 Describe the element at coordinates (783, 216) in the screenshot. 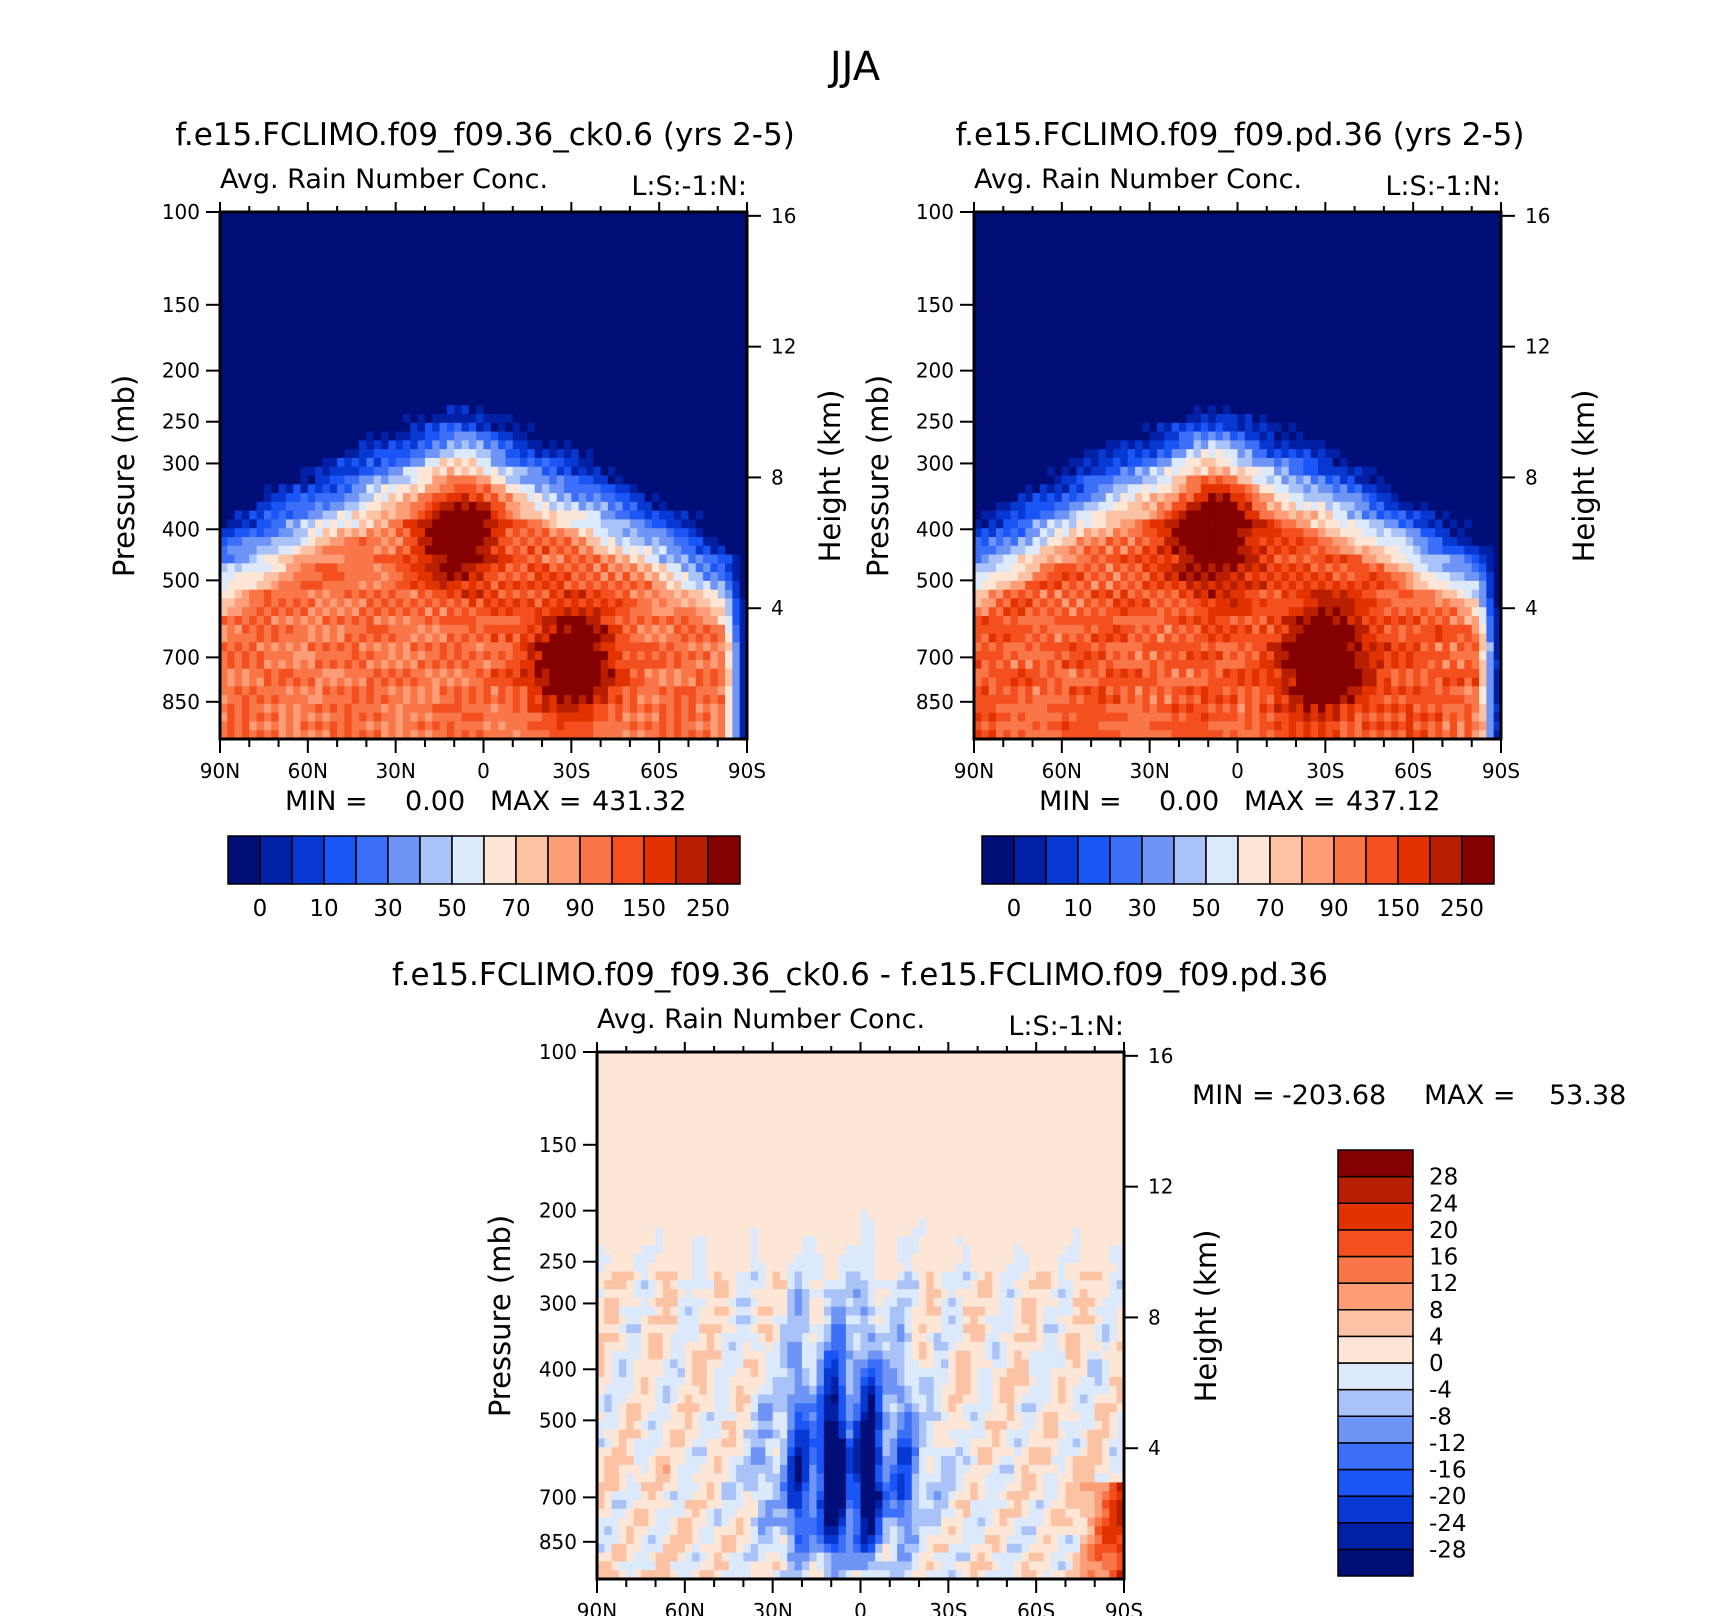

I see `y-right-tick-label: 16` at that location.